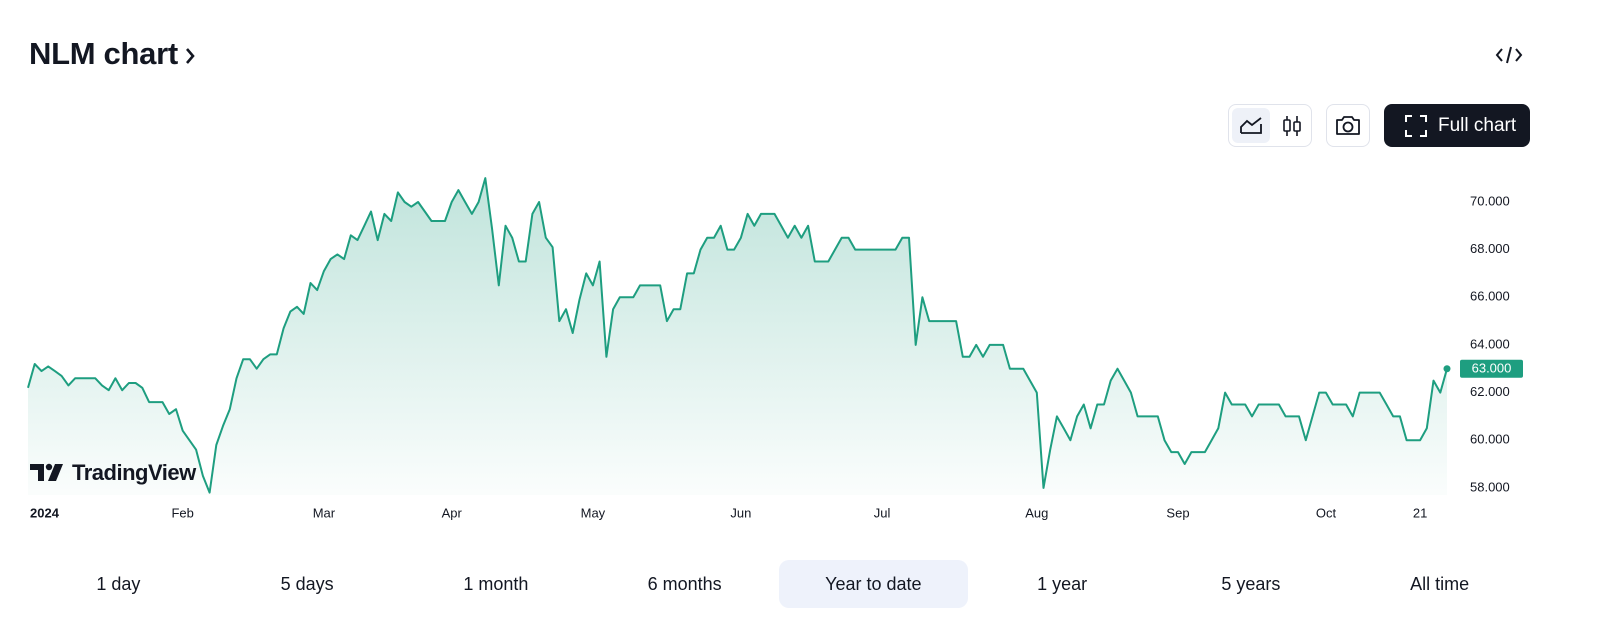 This screenshot has width=1600, height=622. I want to click on range-tab: All time, so click(1440, 583).